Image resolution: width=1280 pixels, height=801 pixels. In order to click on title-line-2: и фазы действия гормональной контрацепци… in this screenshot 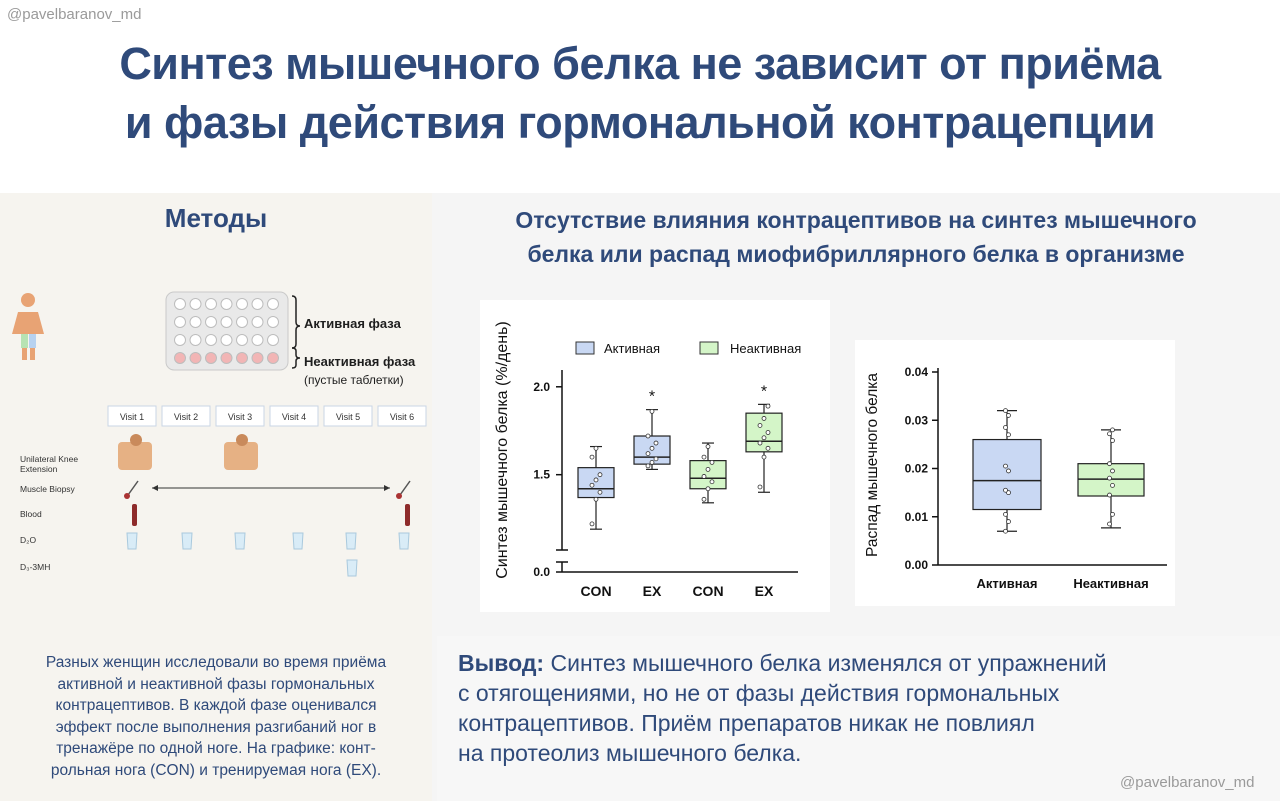, I will do `click(640, 122)`.